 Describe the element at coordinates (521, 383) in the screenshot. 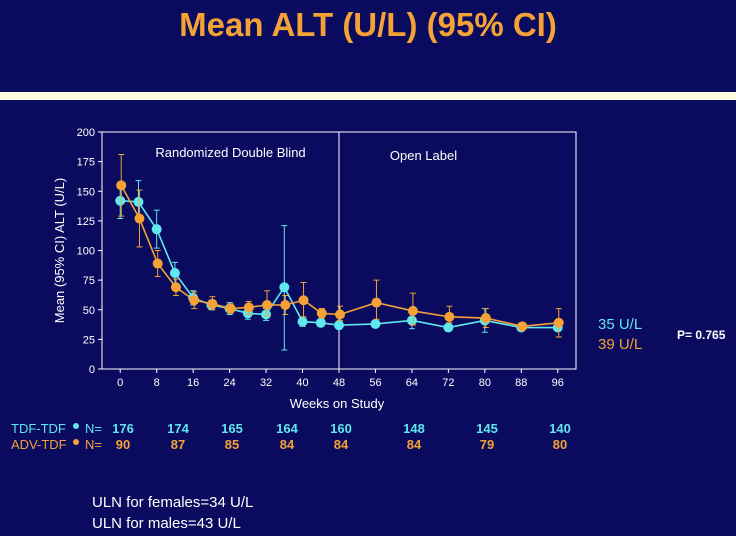

I see `x-tick-label: 88` at that location.